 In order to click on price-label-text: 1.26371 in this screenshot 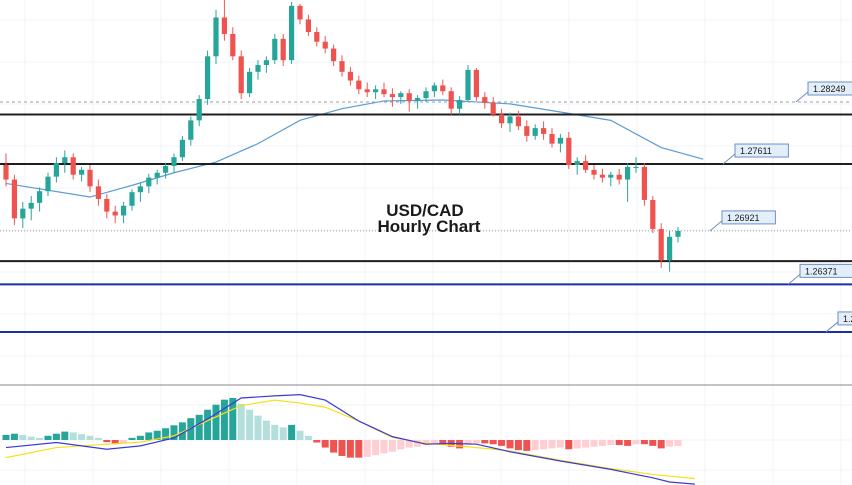, I will do `click(821, 271)`.